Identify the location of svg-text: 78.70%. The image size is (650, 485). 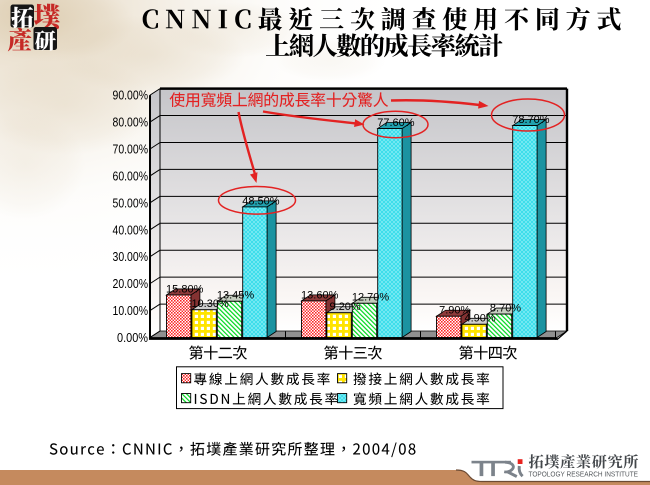
(531, 120).